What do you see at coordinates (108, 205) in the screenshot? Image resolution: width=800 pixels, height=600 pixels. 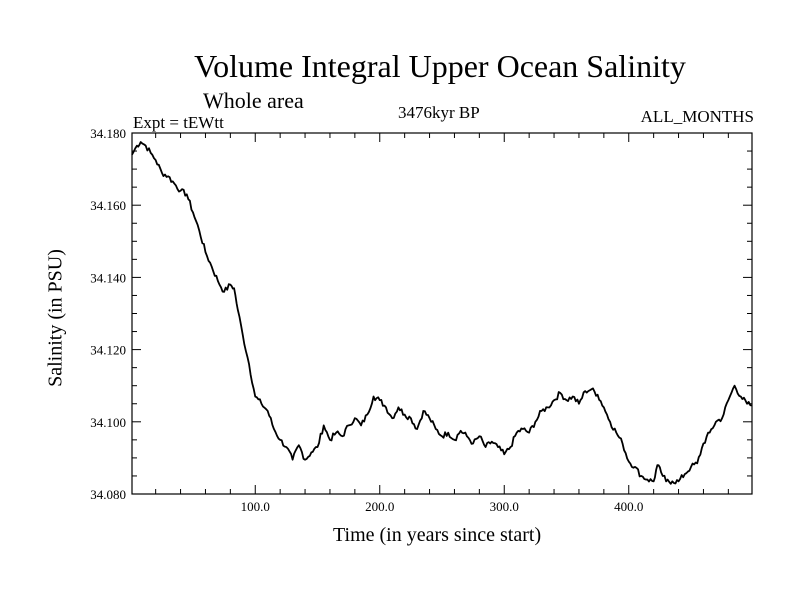 I see `y-tick-label: 34.160` at bounding box center [108, 205].